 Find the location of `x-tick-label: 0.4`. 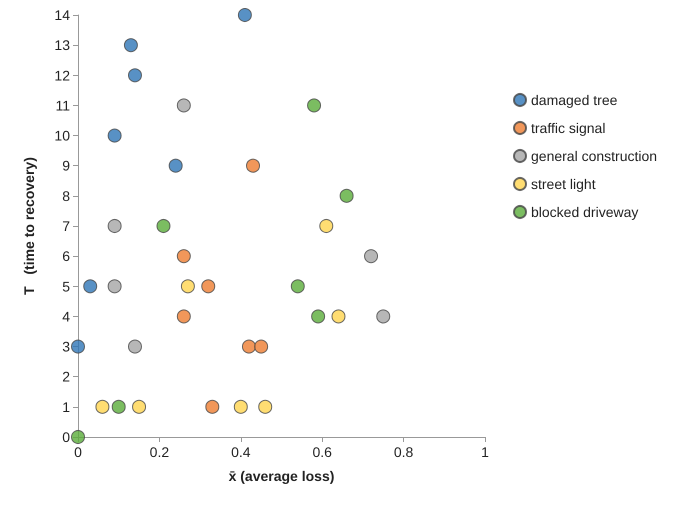

x-tick-label: 0.4 is located at coordinates (241, 452).